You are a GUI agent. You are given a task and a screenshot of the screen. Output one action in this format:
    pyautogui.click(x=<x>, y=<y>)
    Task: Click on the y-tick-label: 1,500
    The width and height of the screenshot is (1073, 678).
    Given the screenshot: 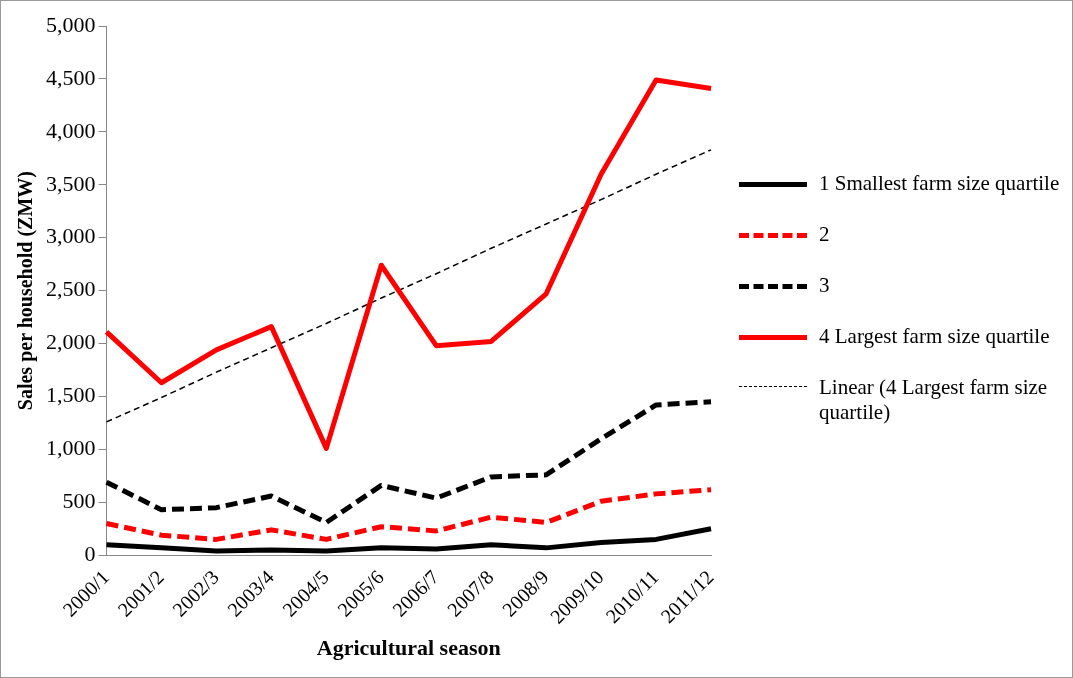 What is the action you would take?
    pyautogui.click(x=71, y=395)
    